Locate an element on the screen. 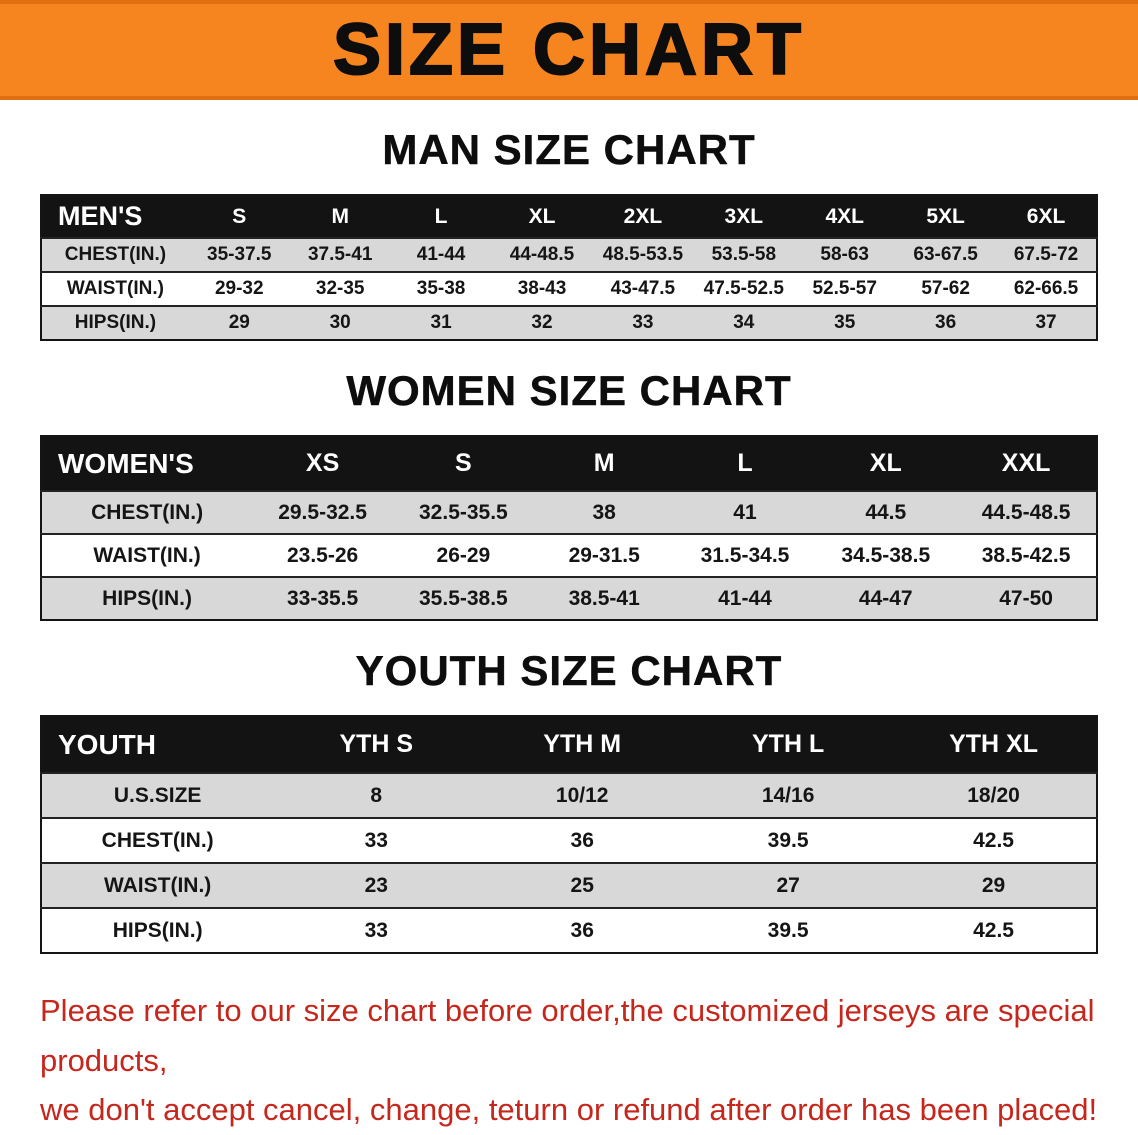  size-header-cell: 2XL is located at coordinates (643, 216).